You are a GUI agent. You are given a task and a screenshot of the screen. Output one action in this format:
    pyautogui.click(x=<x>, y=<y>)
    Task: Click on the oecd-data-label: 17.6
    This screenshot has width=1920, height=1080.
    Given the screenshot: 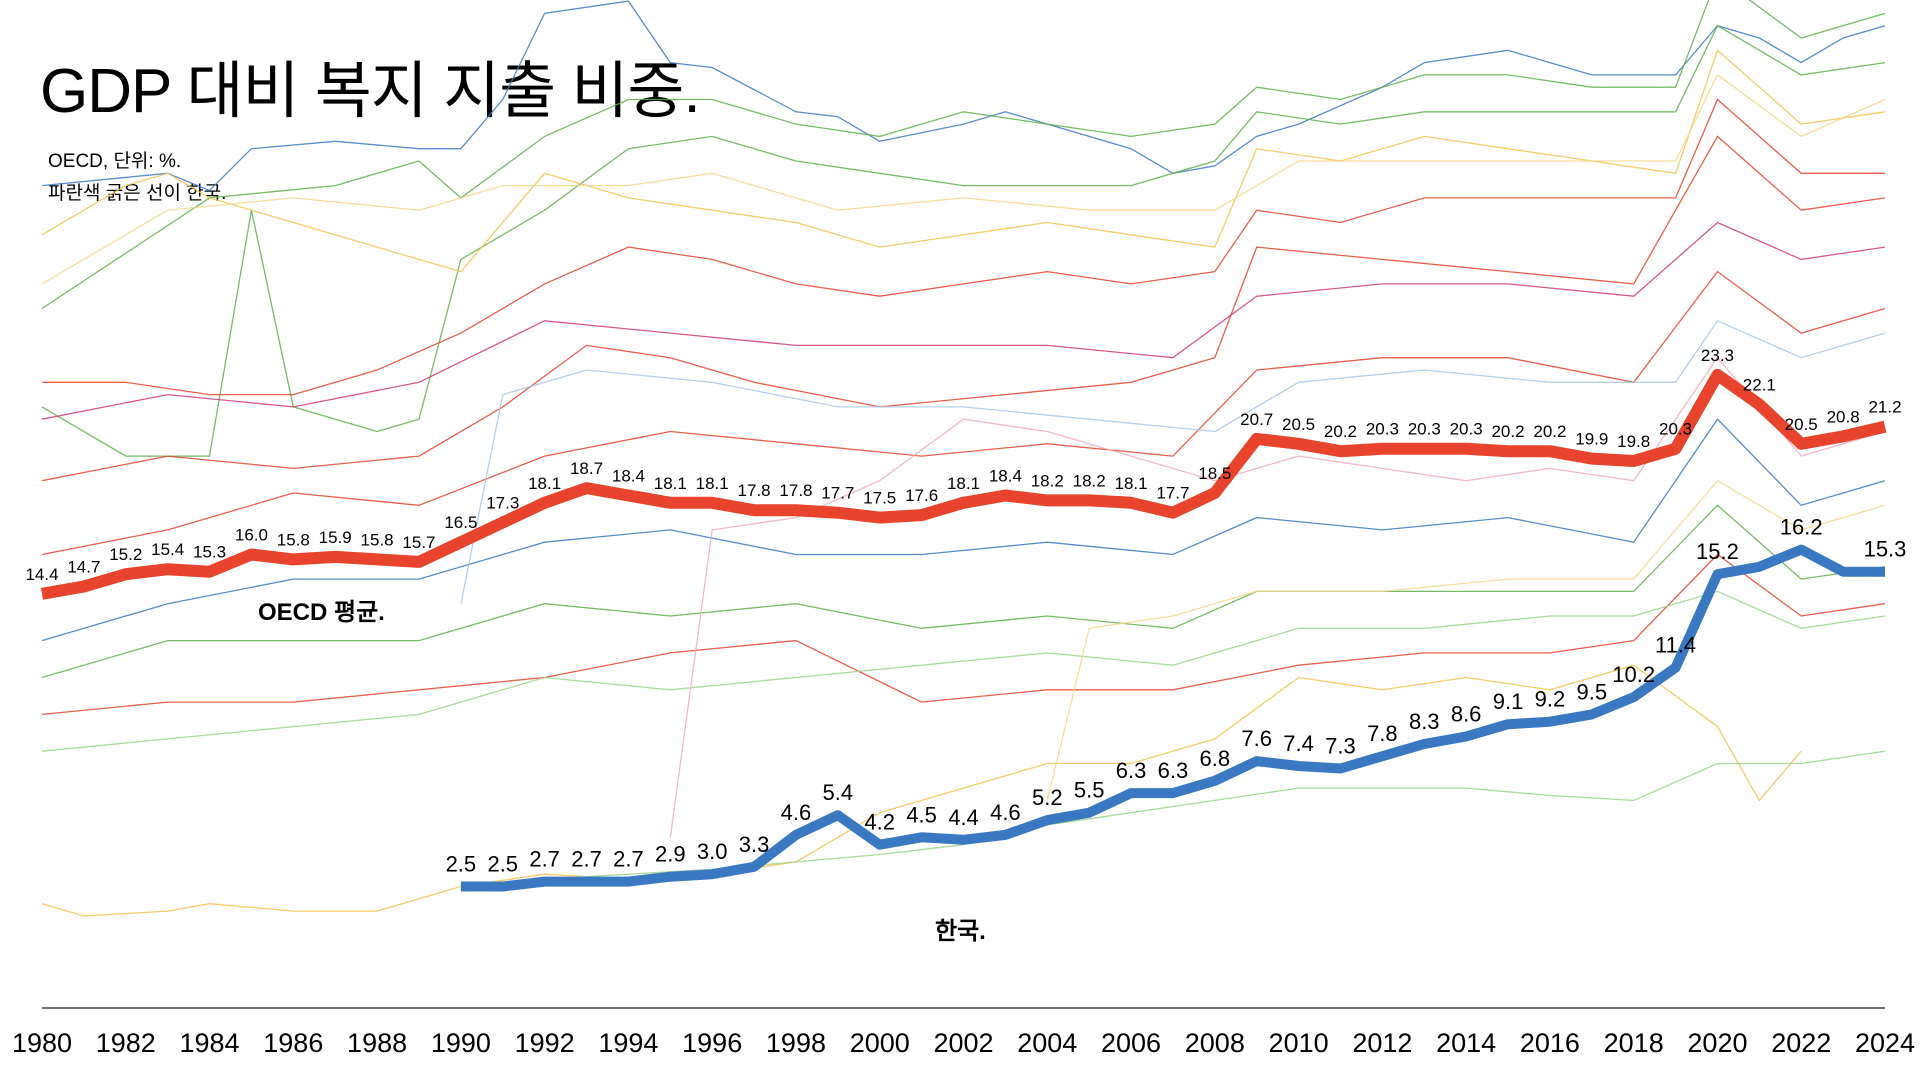 What is the action you would take?
    pyautogui.click(x=921, y=495)
    